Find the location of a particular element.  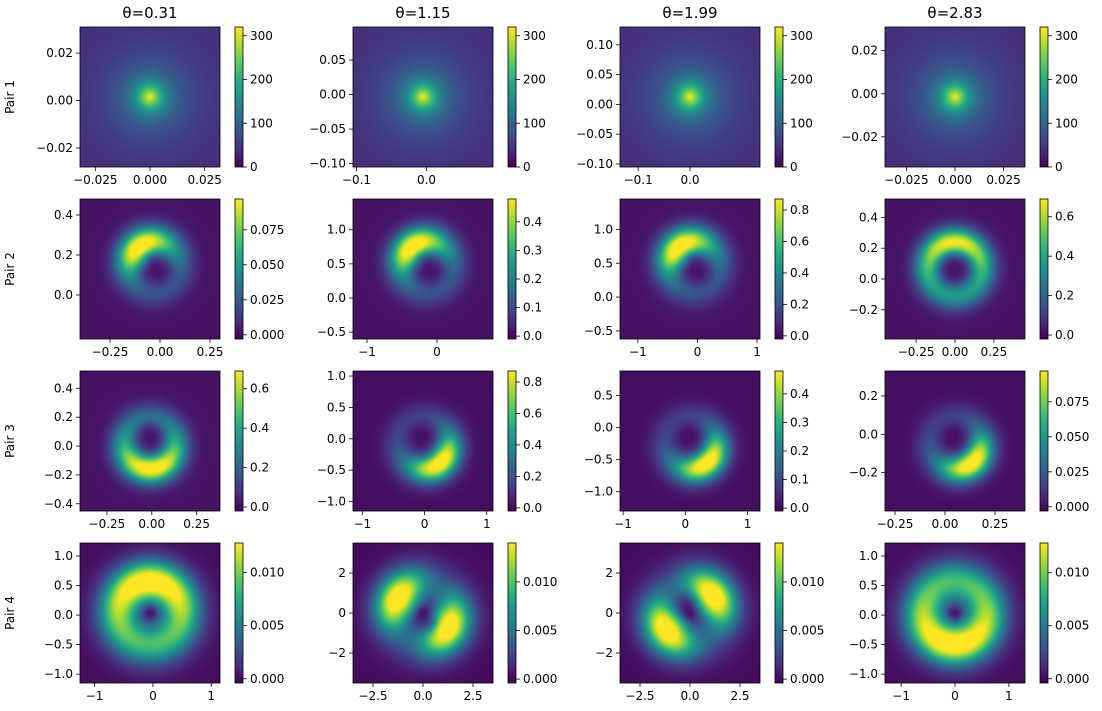

column-title: θ=1.99 is located at coordinates (689, 13).